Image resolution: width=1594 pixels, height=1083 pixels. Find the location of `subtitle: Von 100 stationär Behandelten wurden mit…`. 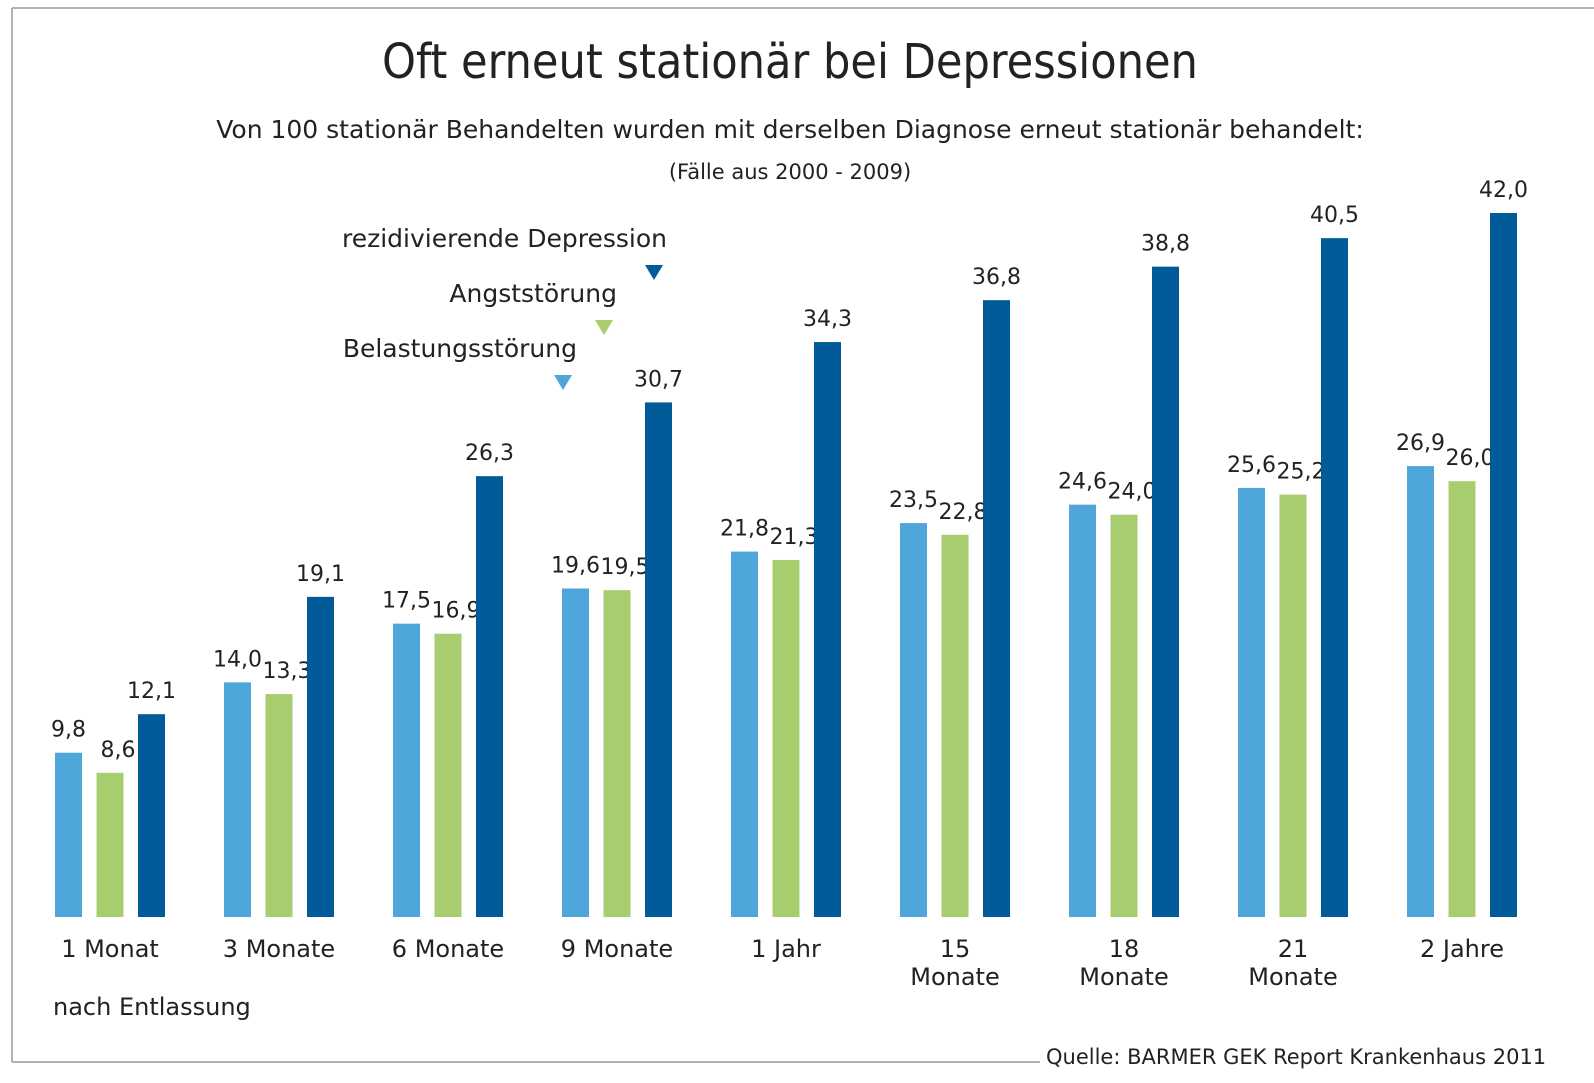

subtitle: Von 100 stationär Behandelten wurden mit… is located at coordinates (790, 129).